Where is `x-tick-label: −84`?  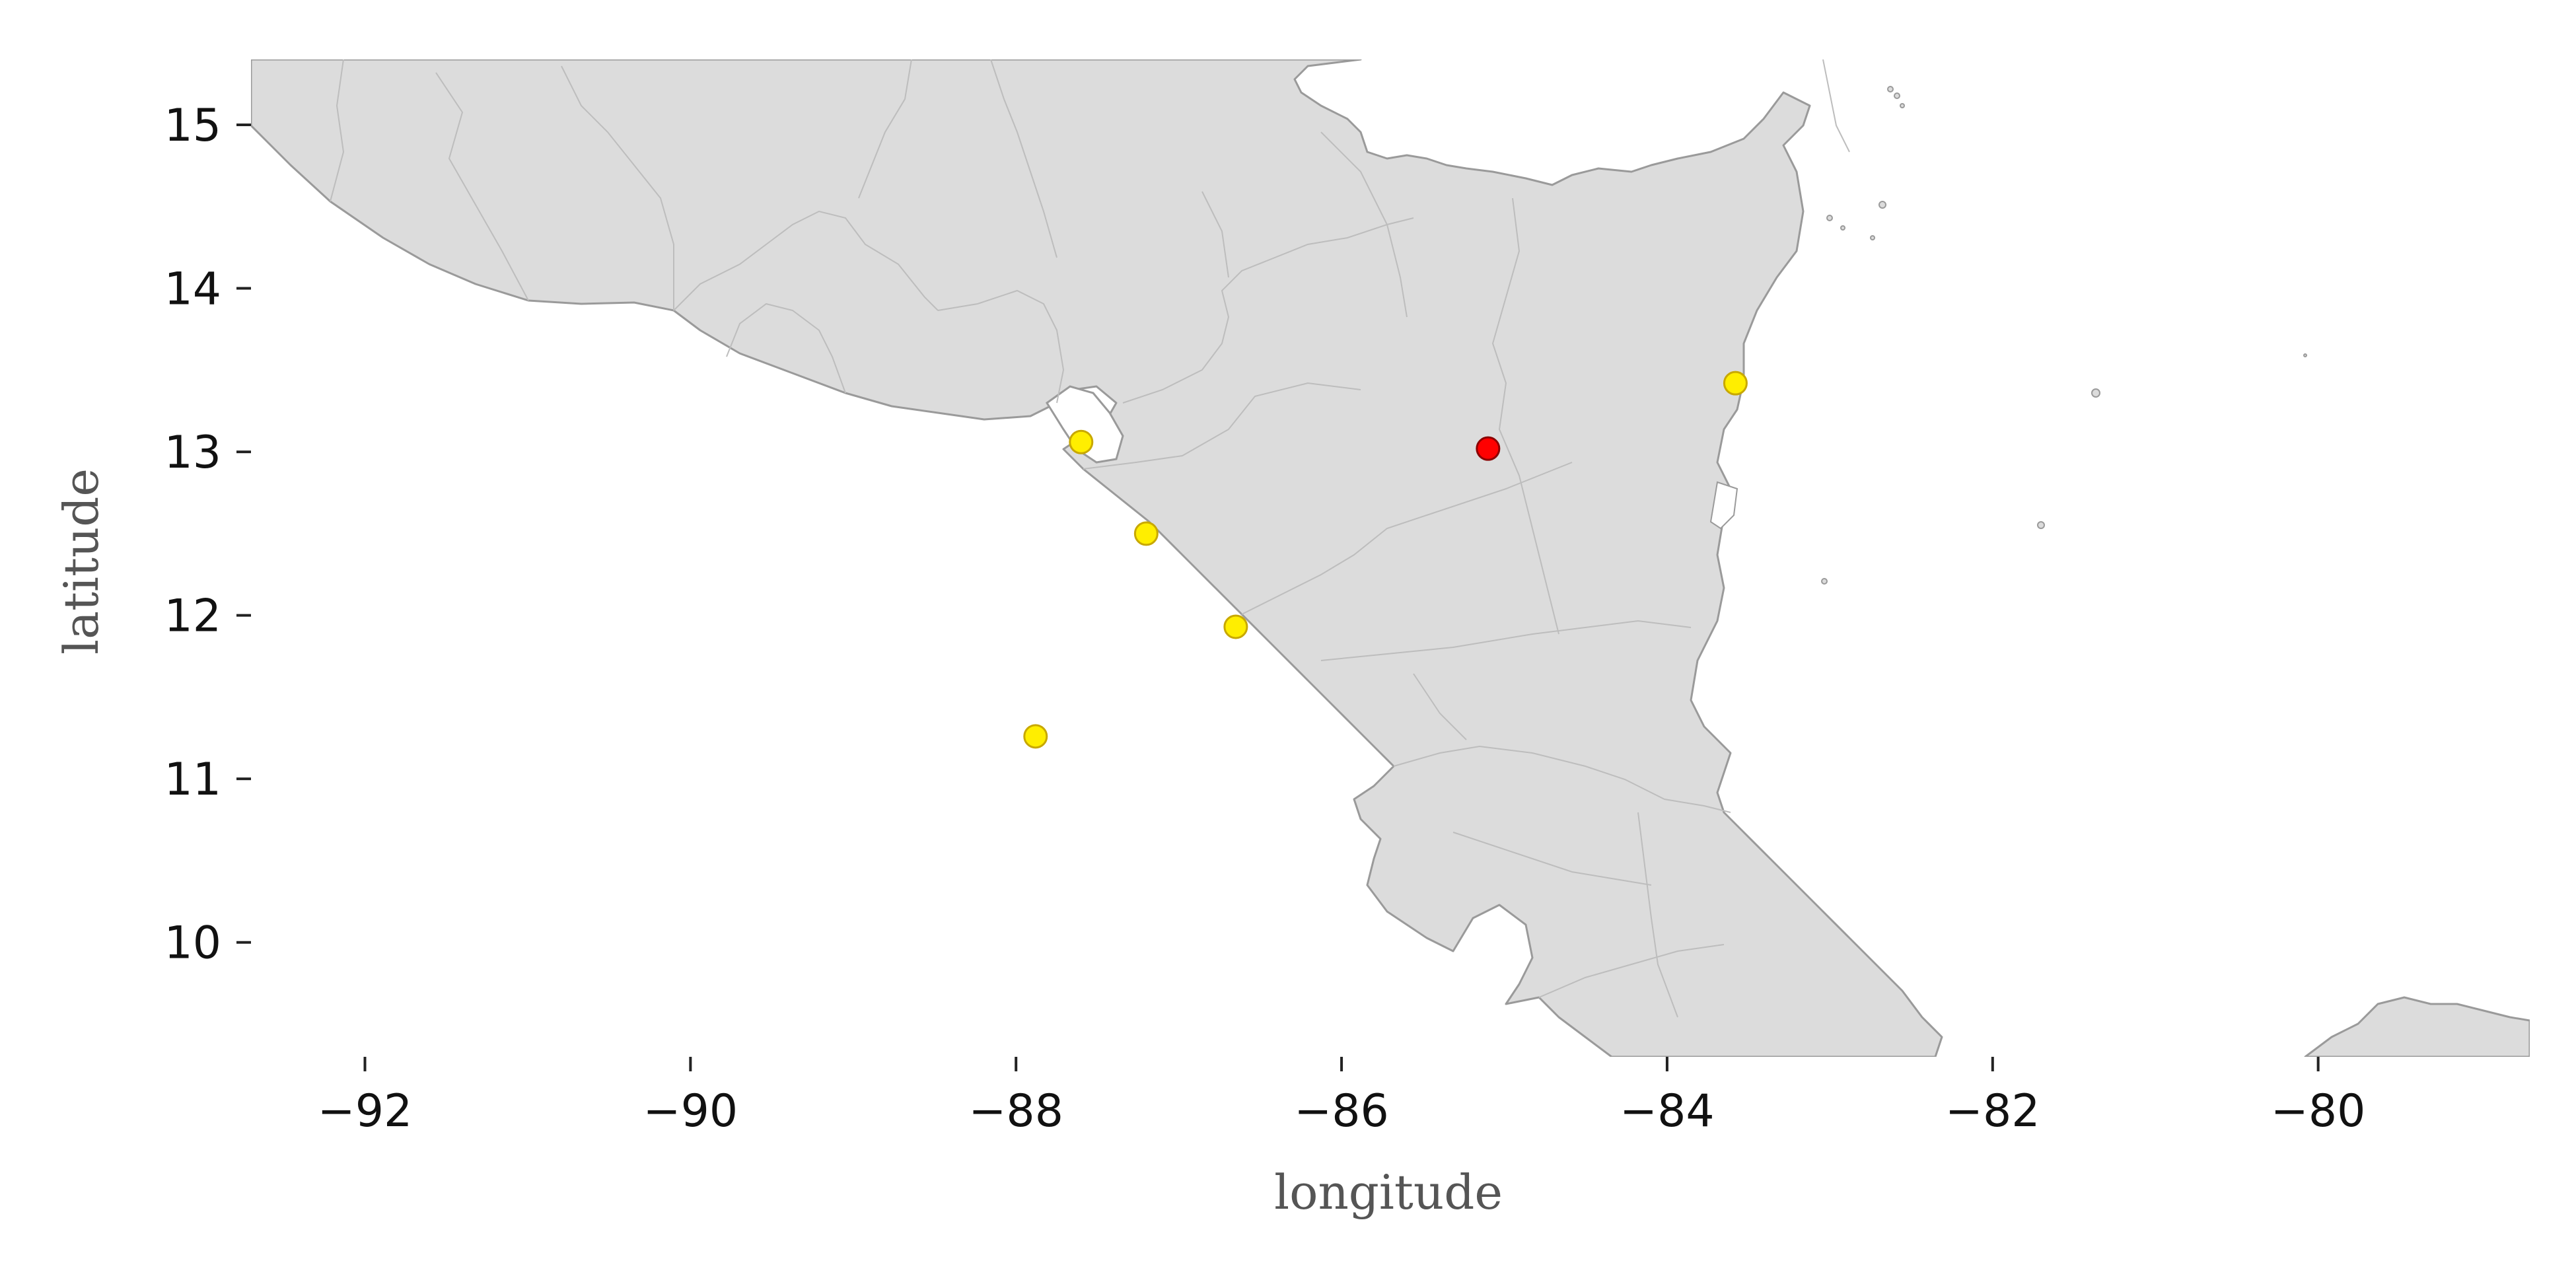
x-tick-label: −84 is located at coordinates (1668, 1111).